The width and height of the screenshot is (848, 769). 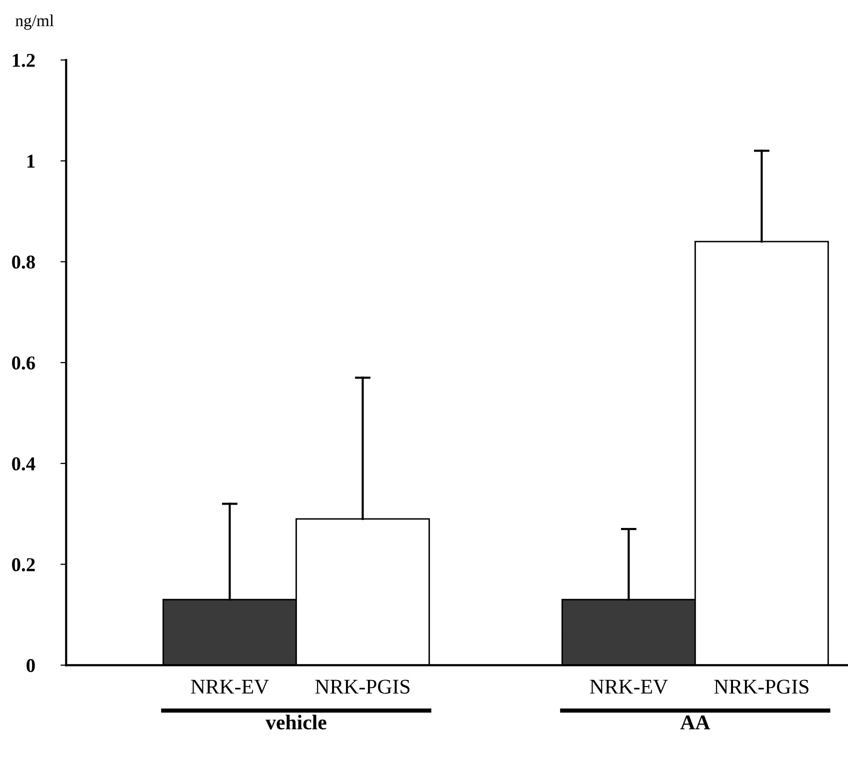 I want to click on y-tick-label: 0.8, so click(x=23, y=262).